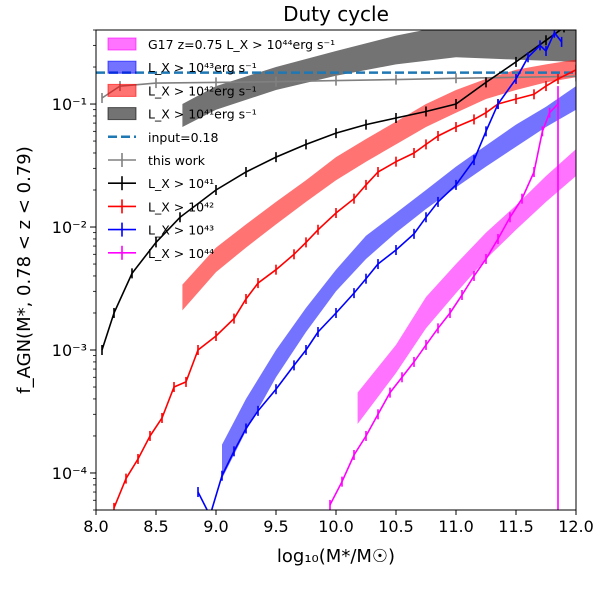 The height and width of the screenshot is (600, 600). Describe the element at coordinates (69, 227) in the screenshot. I see `y-tick-label: 10⁻²` at that location.